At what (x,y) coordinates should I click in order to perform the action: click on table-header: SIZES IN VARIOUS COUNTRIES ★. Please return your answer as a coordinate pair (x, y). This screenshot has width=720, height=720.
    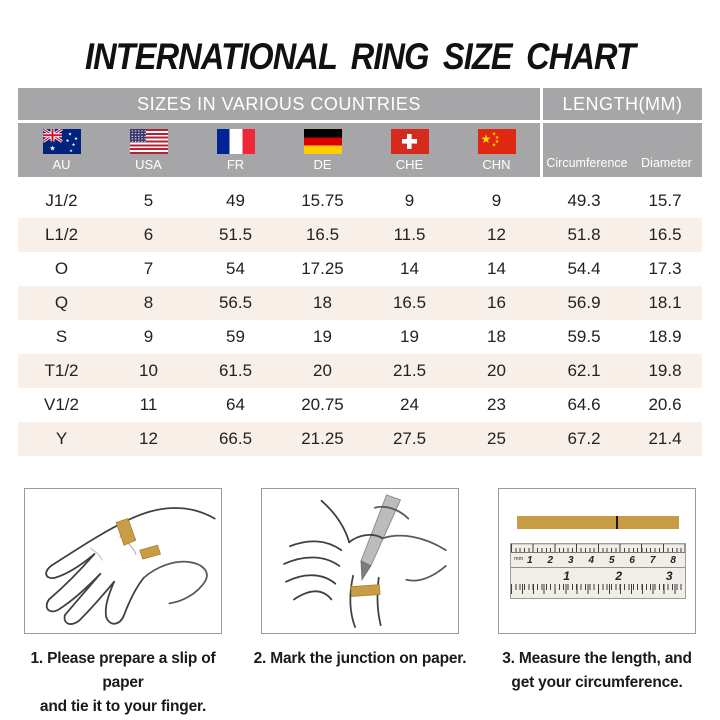
    Looking at the image, I should click on (360, 132).